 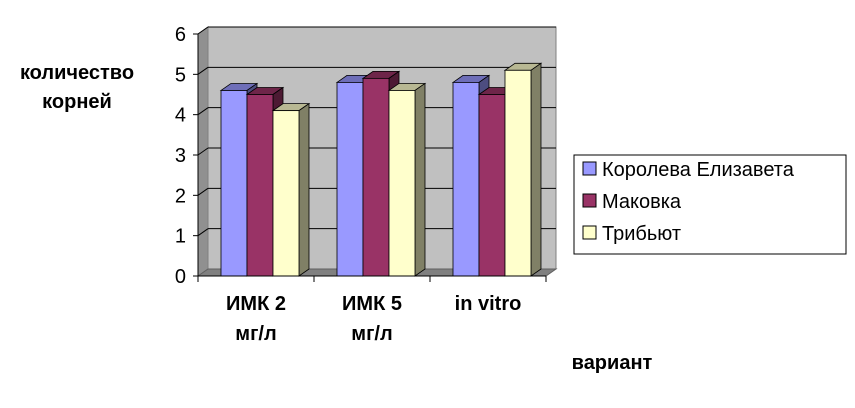 I want to click on y-tick-label: 6, so click(x=180, y=35).